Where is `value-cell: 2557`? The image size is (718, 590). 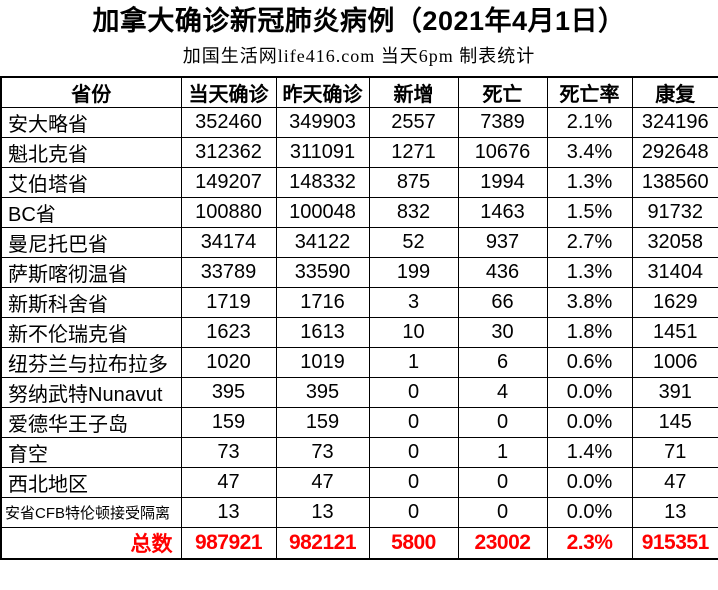
value-cell: 2557 is located at coordinates (413, 122).